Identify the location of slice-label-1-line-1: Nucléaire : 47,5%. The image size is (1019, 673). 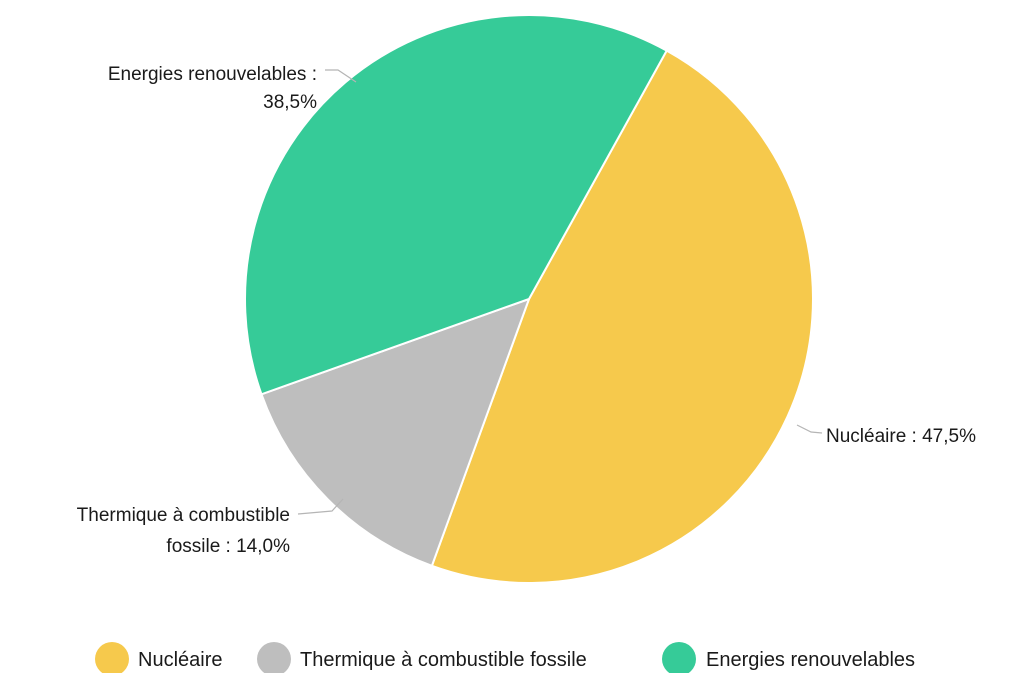
(901, 436).